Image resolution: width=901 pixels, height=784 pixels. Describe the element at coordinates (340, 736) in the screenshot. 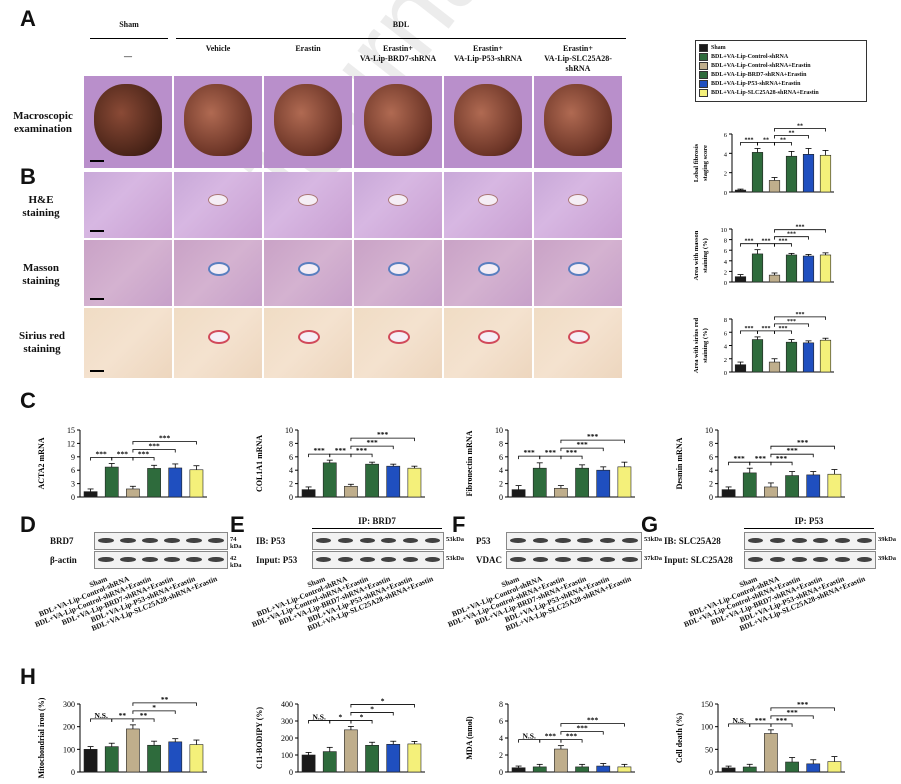

I see `chart-c11-bodipy: C11-BODIPY (%) 0 100 200 300 400 N.S. * * * *` at that location.